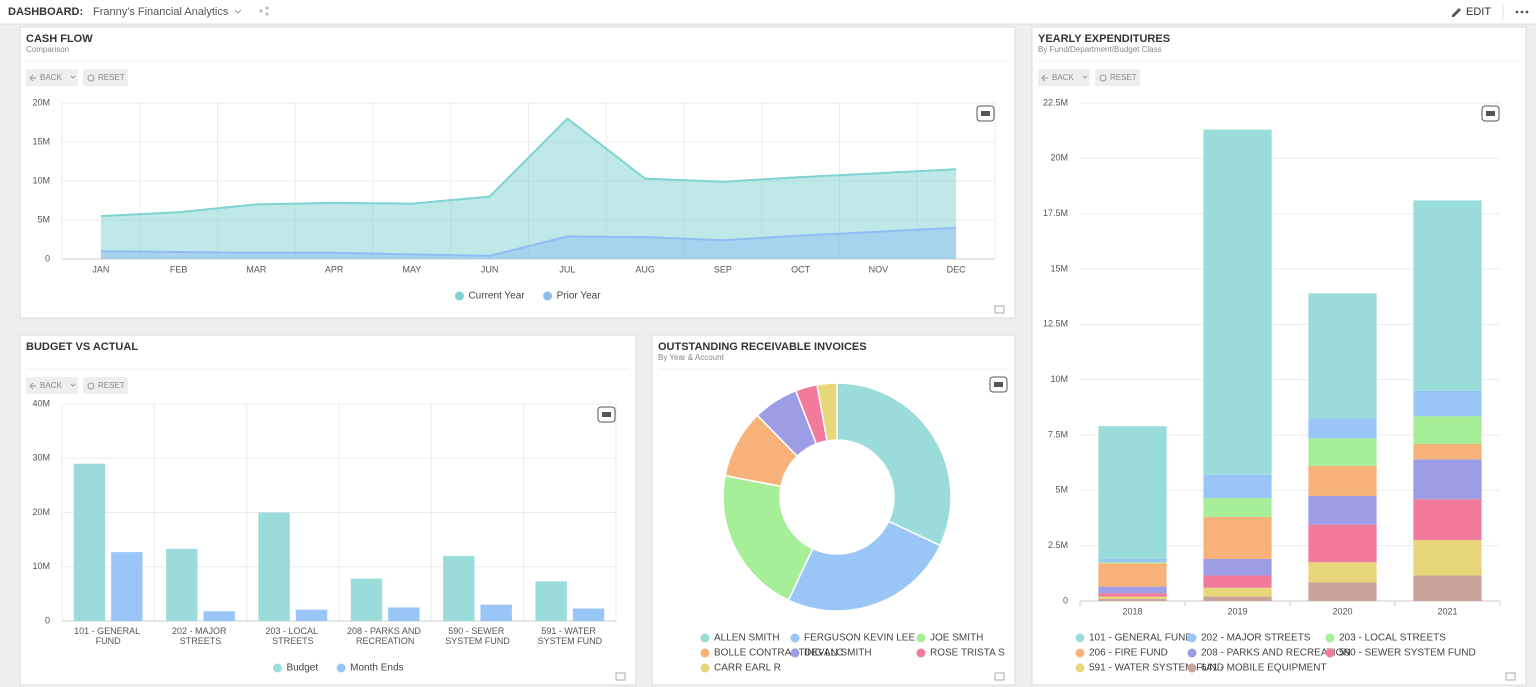  I want to click on x-tick-label: JUN, so click(490, 269).